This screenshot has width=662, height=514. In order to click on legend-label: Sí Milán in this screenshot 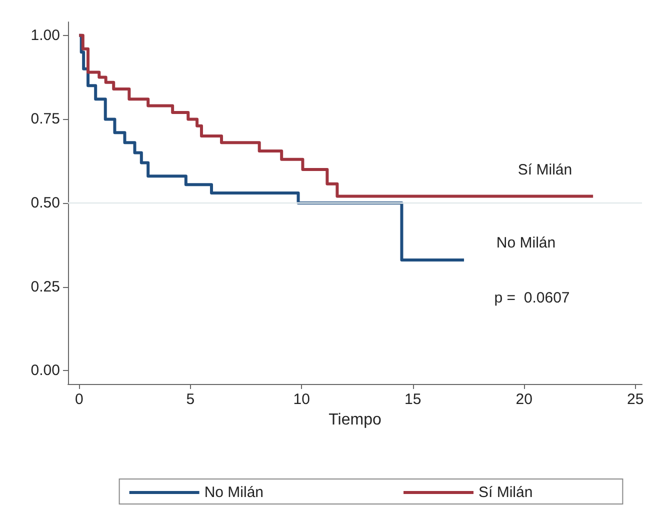, I will do `click(505, 492)`.